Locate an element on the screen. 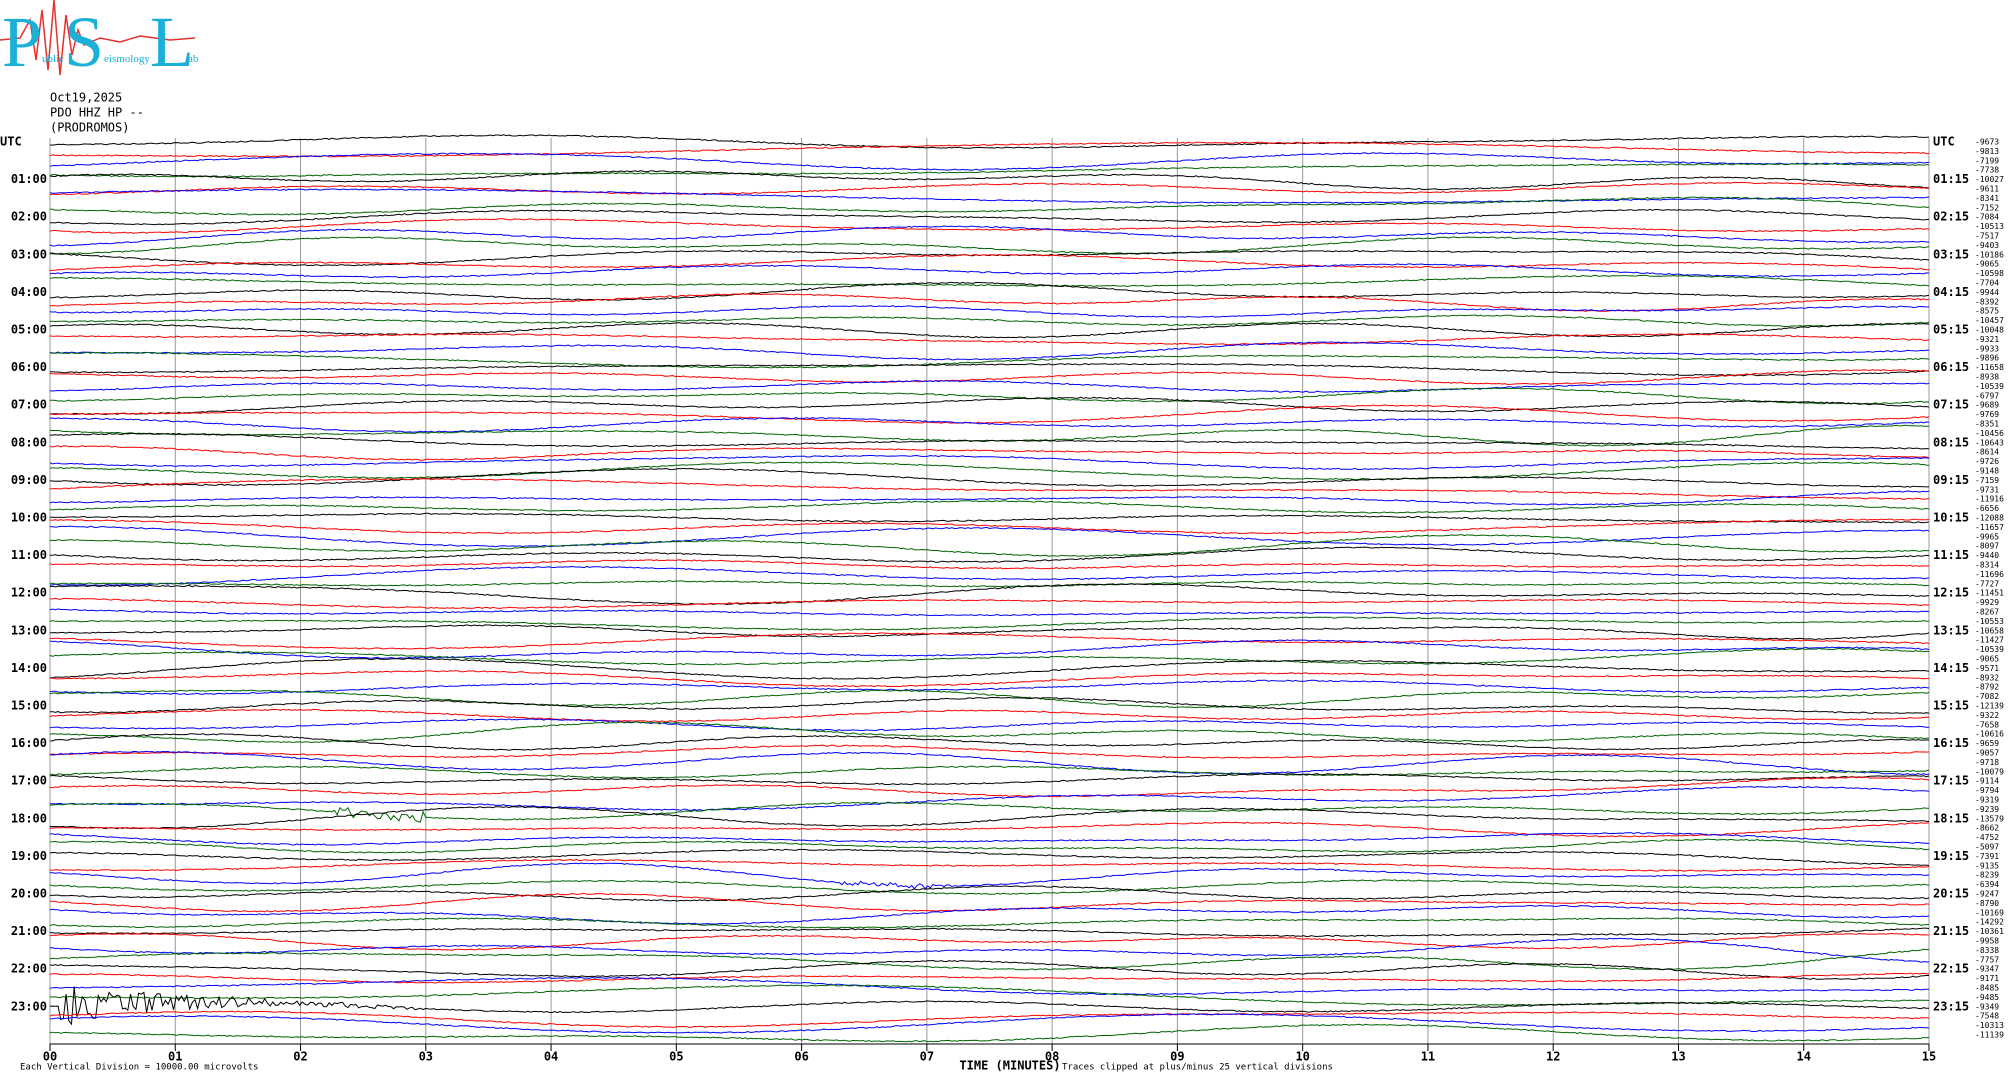  trace-label: -8614 is located at coordinates (1987, 452).